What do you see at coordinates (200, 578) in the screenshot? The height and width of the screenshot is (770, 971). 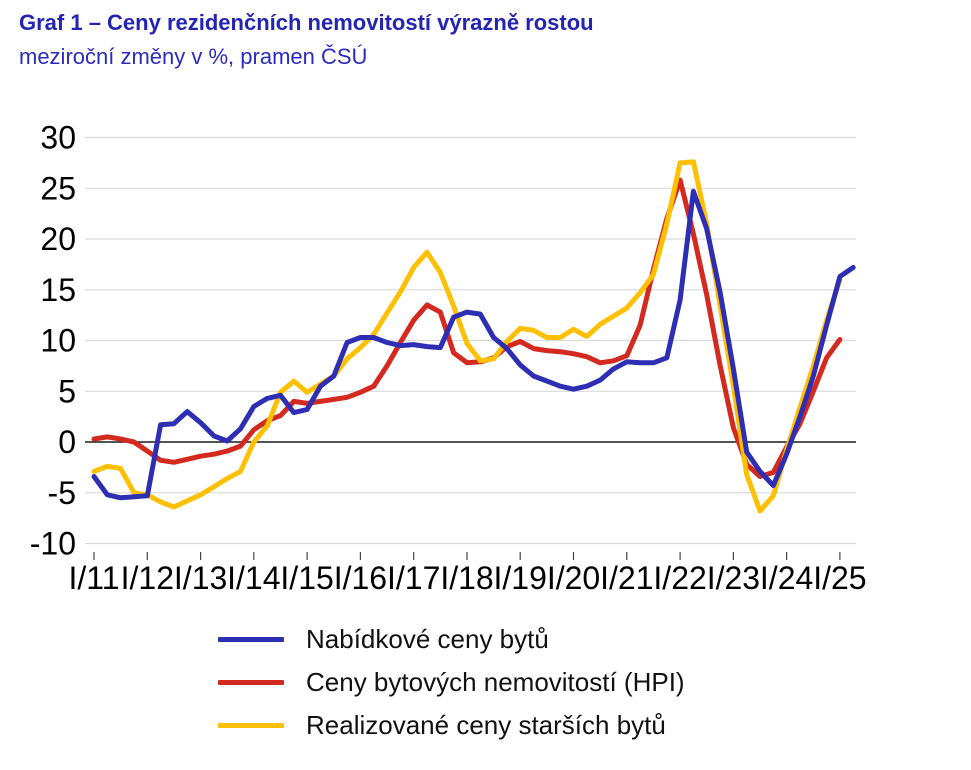 I see `x-tick-label: I/13` at bounding box center [200, 578].